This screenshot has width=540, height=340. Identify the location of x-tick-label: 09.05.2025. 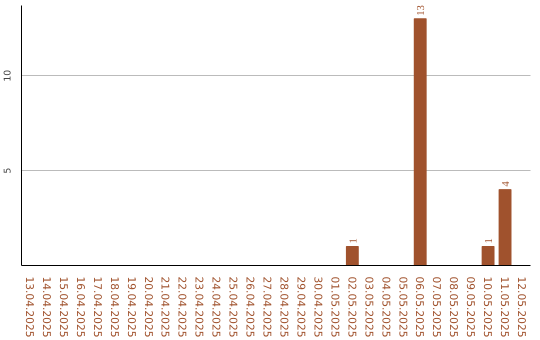
(471, 307).